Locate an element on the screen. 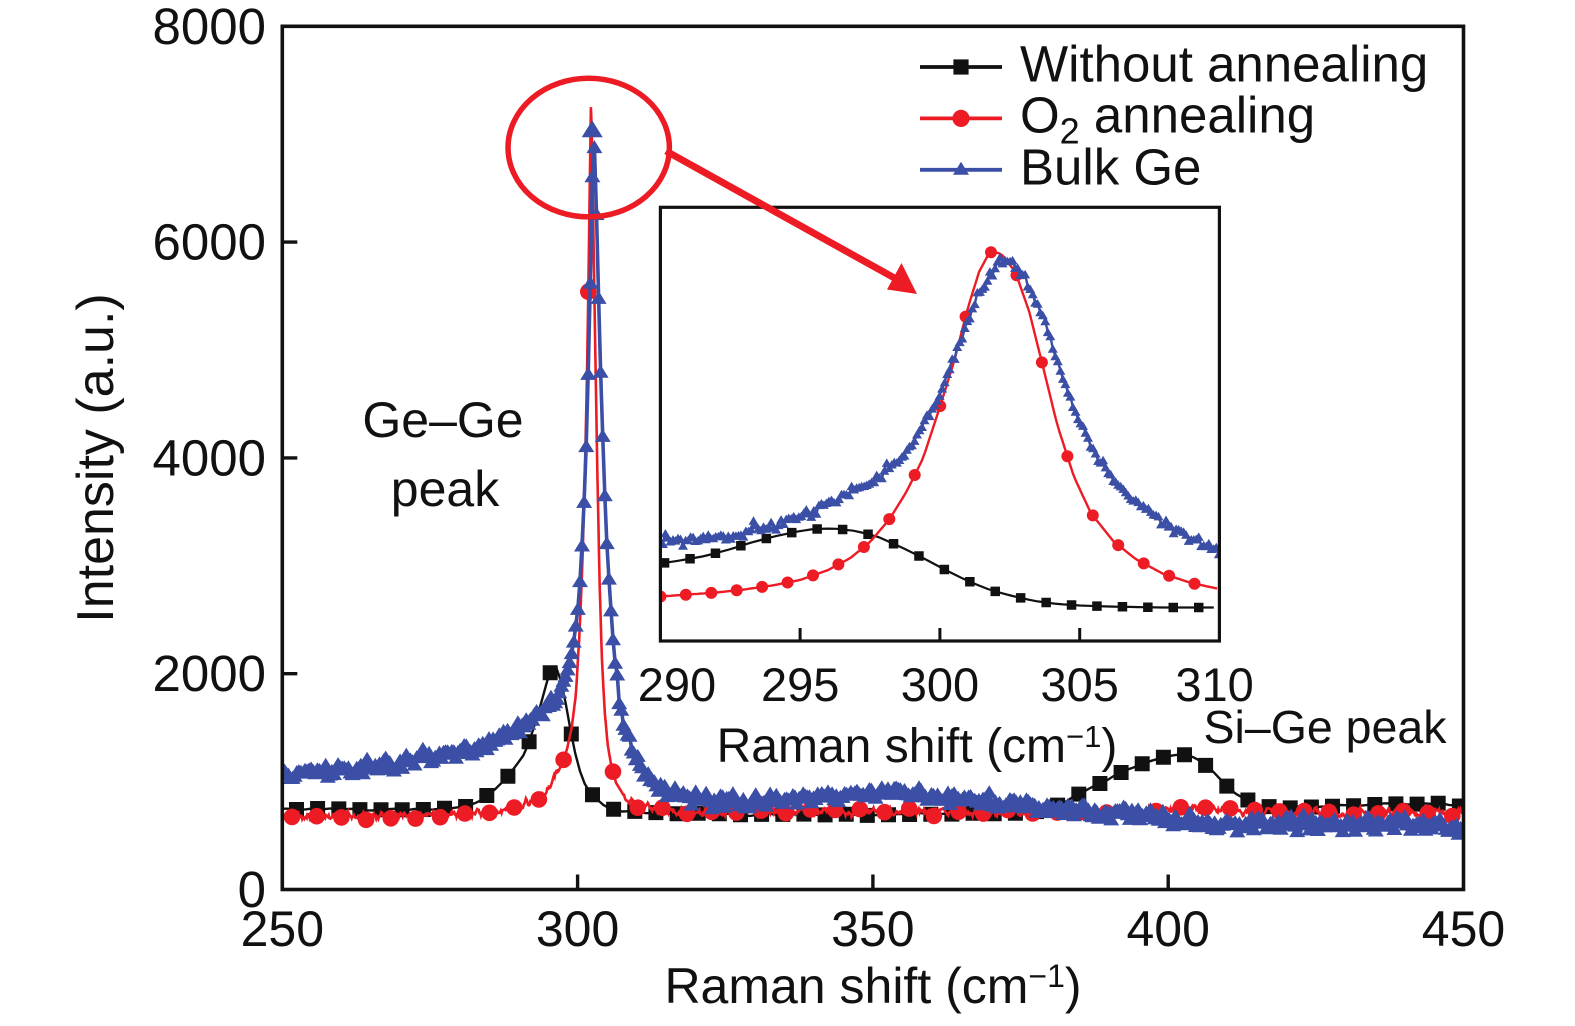 The height and width of the screenshot is (1026, 1575). svg-text: 310 is located at coordinates (1214, 684).